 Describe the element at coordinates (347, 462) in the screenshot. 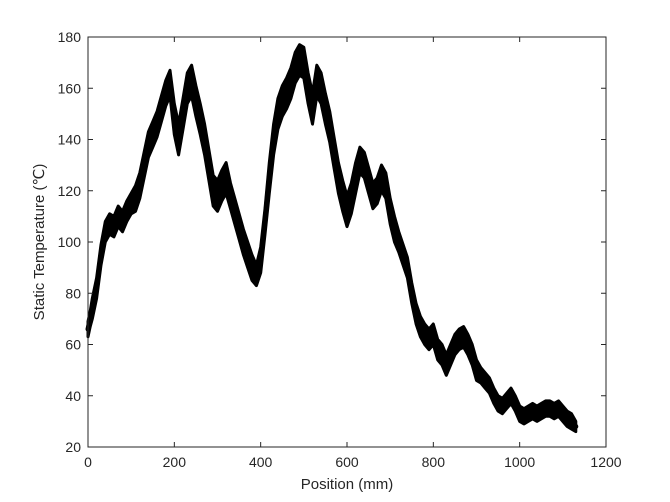

I see `x-tick-label: 600` at that location.